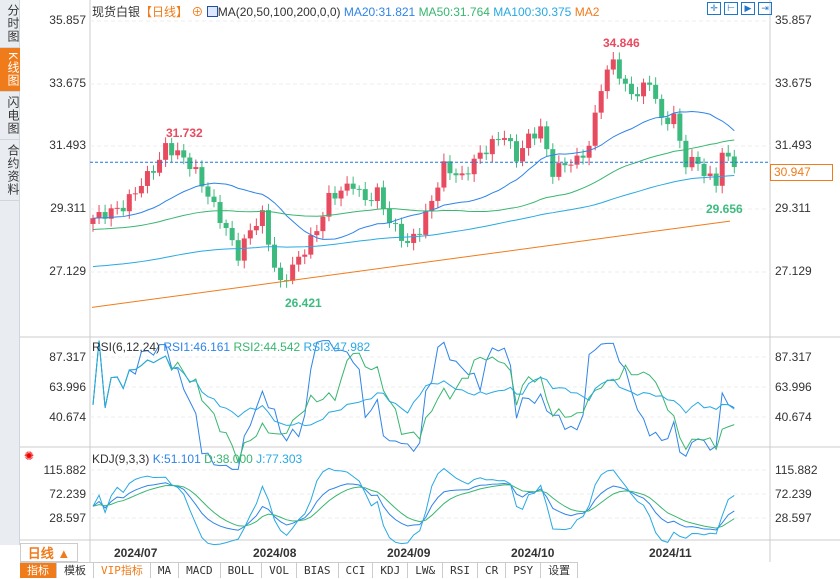  What do you see at coordinates (49, 552) in the screenshot?
I see `period-selector: 日线 ▲` at bounding box center [49, 552].